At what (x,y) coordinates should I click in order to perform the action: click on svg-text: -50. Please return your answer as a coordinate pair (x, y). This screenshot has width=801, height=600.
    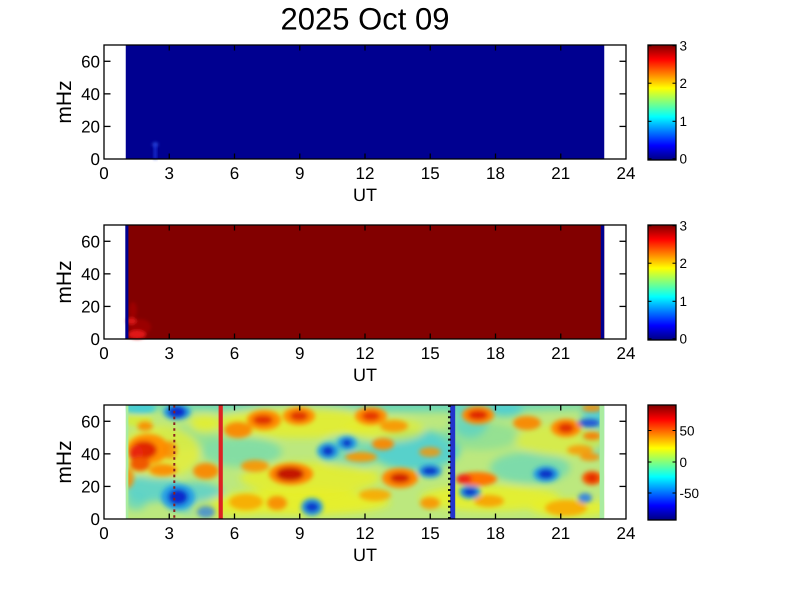
    Looking at the image, I should click on (690, 493).